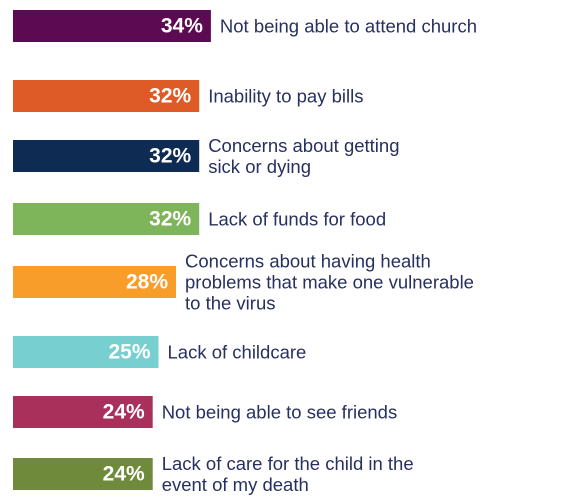 This screenshot has width=580, height=503. Describe the element at coordinates (124, 412) in the screenshot. I see `bar-value-label-7: 24%` at that location.